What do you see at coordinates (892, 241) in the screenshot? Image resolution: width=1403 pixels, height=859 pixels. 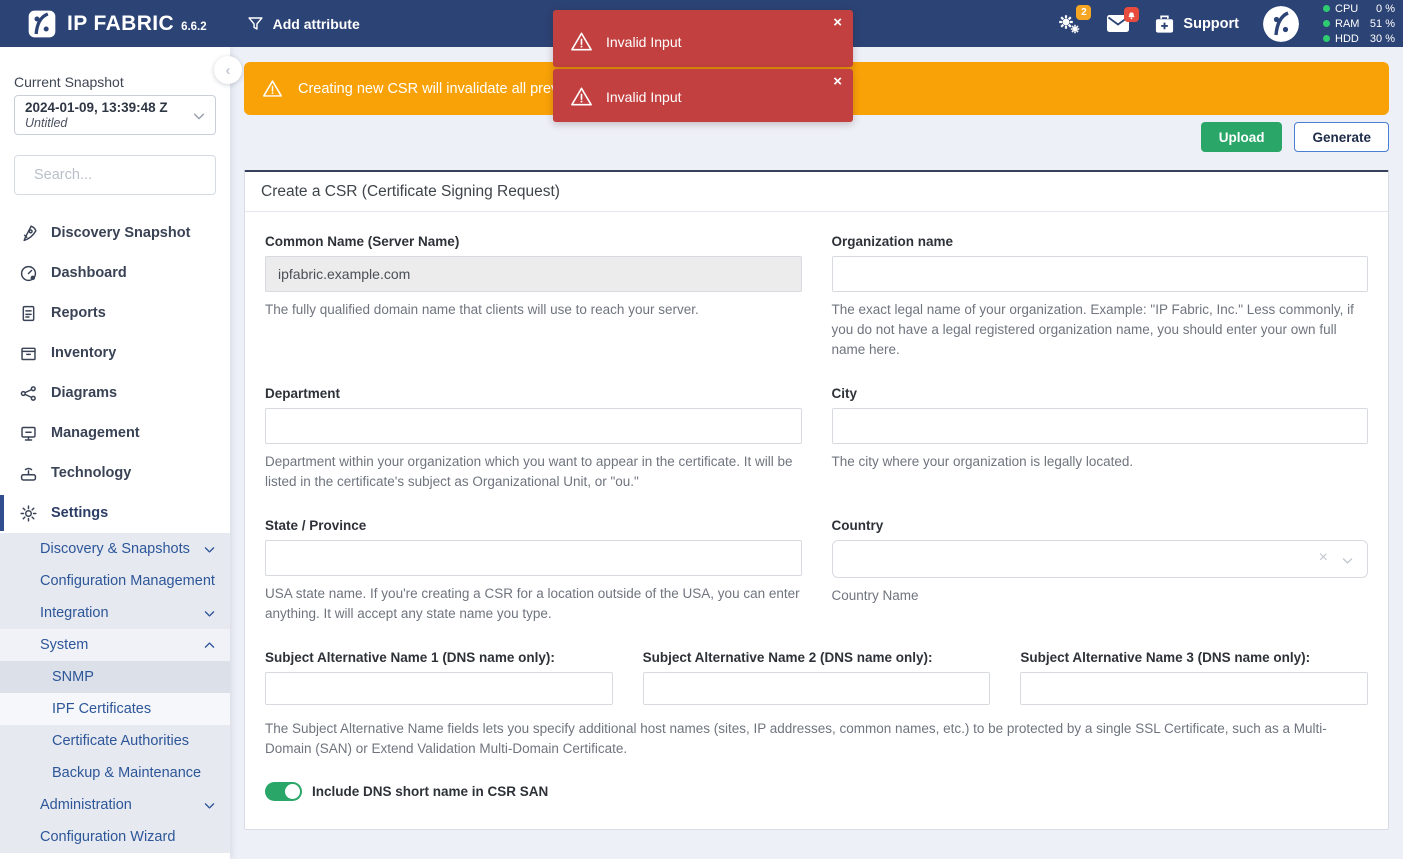 I see `organization-label: Organization name` at bounding box center [892, 241].